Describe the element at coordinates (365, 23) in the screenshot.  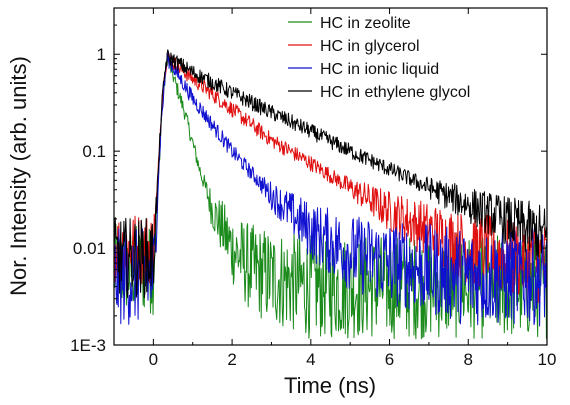
I see `legend-label-1: HC in zeolite` at that location.